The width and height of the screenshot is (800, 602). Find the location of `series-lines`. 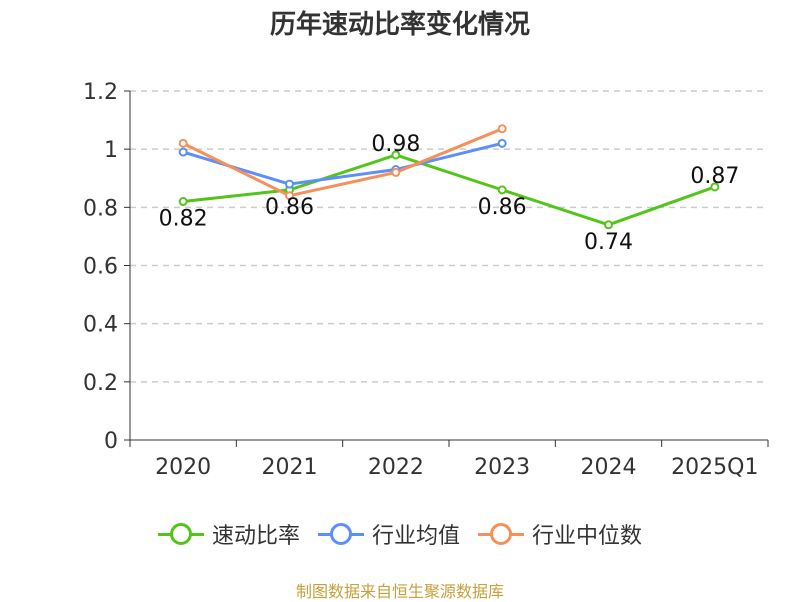

series-lines is located at coordinates (449, 177).